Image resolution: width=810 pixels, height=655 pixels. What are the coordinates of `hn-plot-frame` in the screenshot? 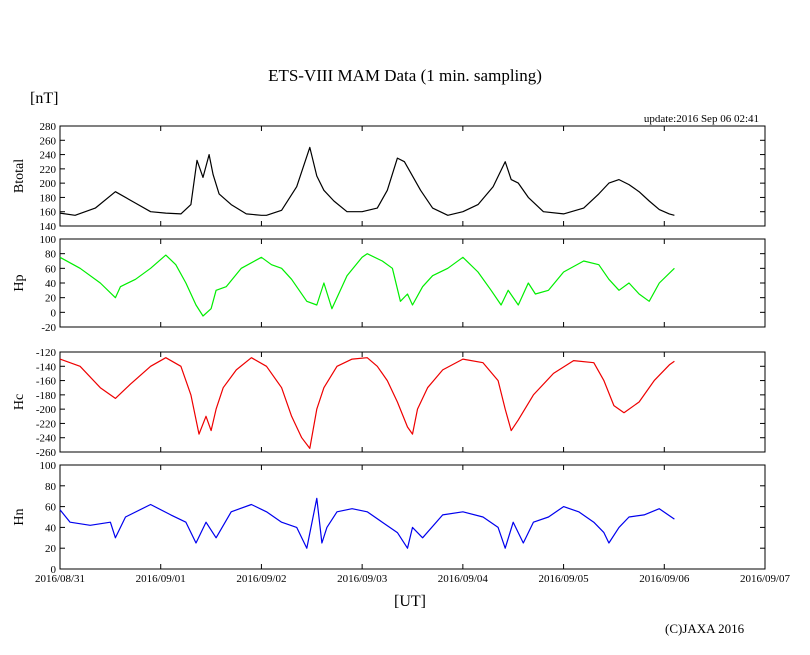 It's located at (412, 517).